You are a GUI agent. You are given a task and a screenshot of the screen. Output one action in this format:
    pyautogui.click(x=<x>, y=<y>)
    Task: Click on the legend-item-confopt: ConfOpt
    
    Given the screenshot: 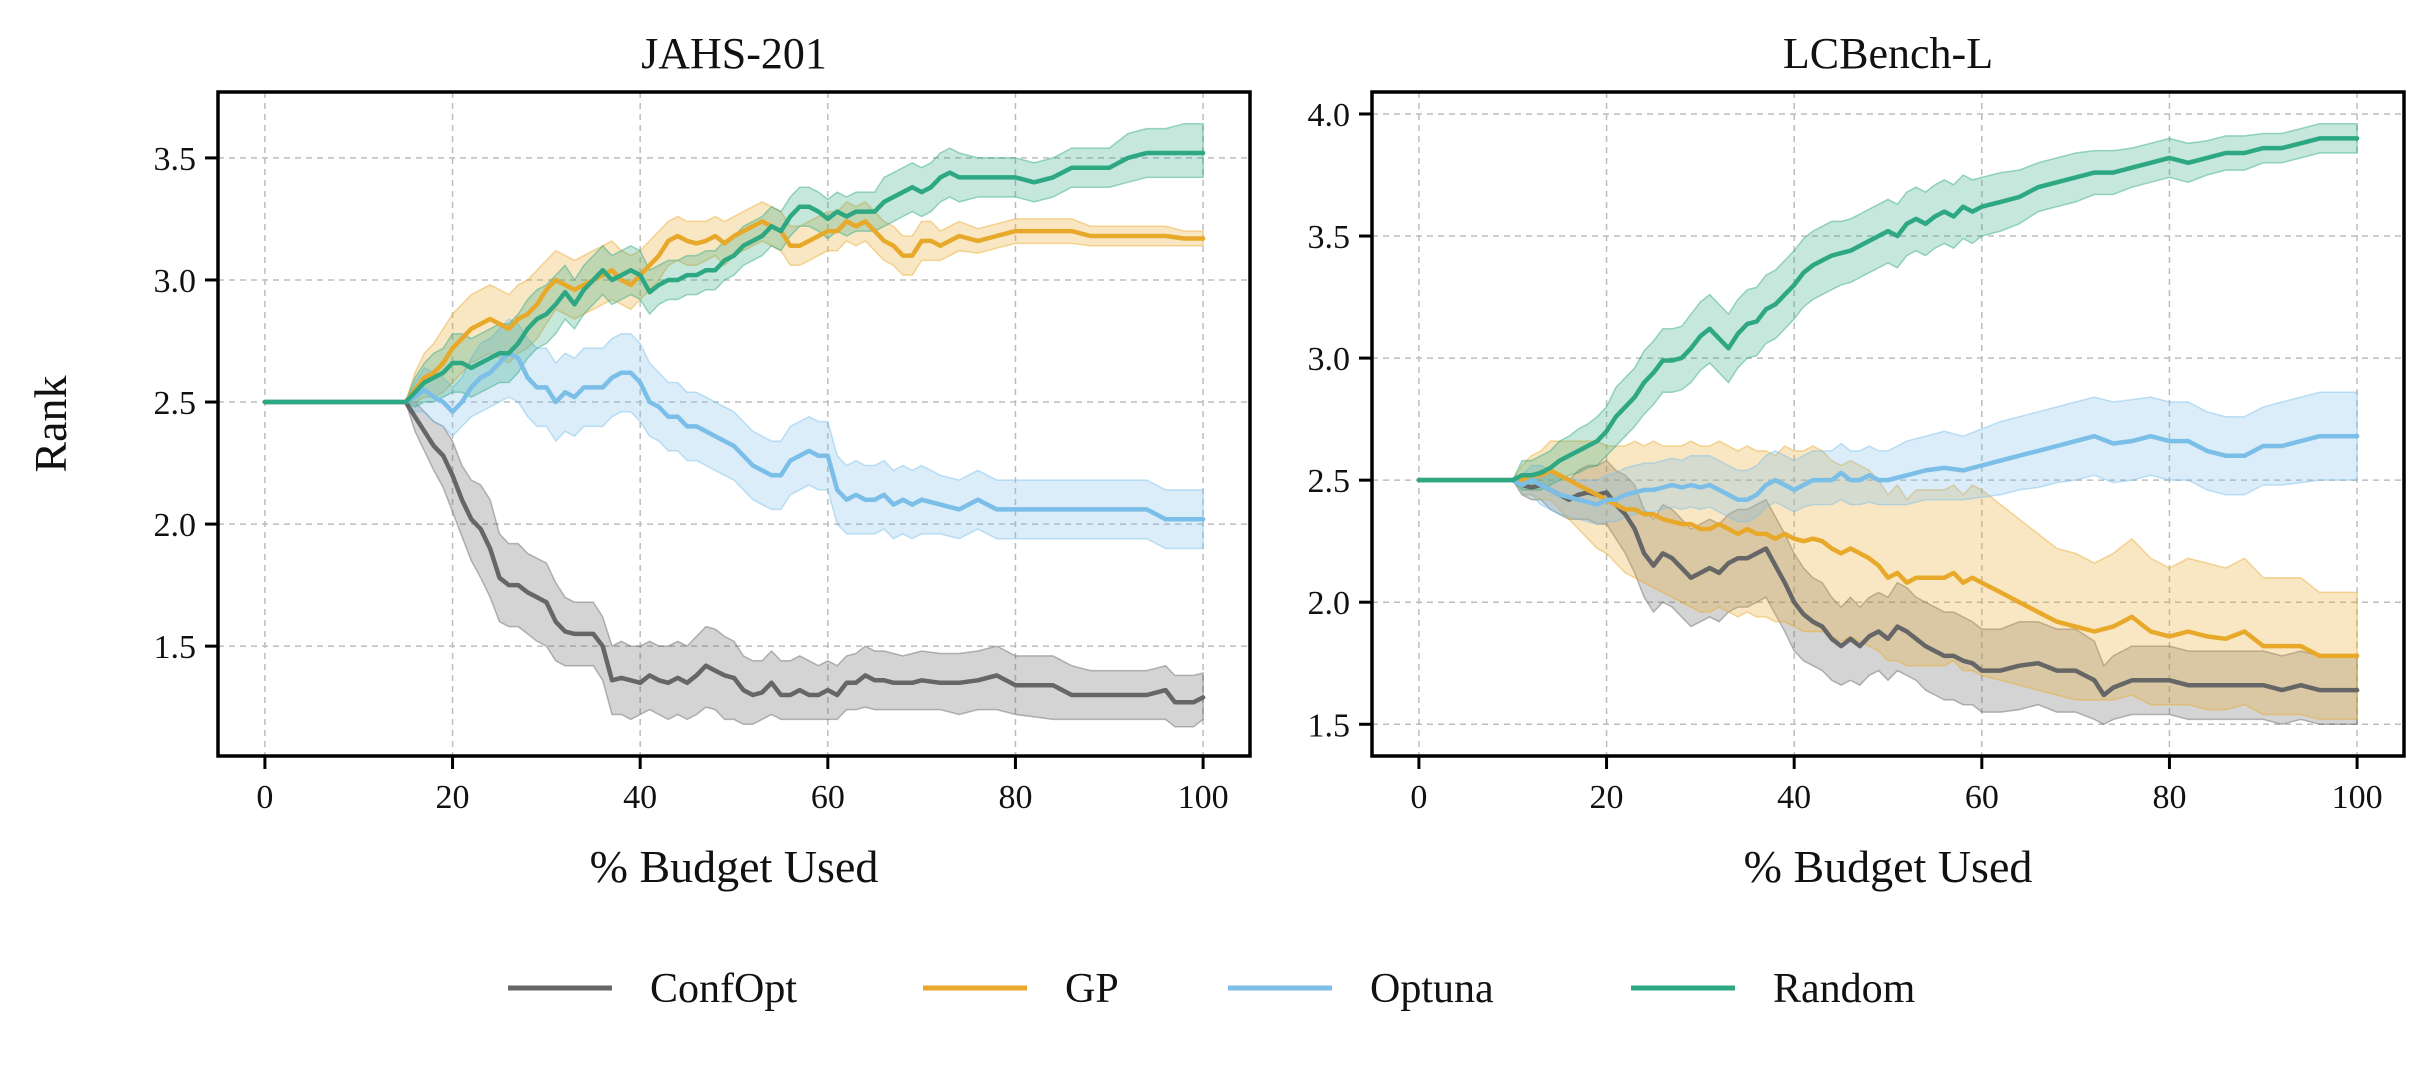 What is the action you would take?
    pyautogui.click(x=652, y=989)
    